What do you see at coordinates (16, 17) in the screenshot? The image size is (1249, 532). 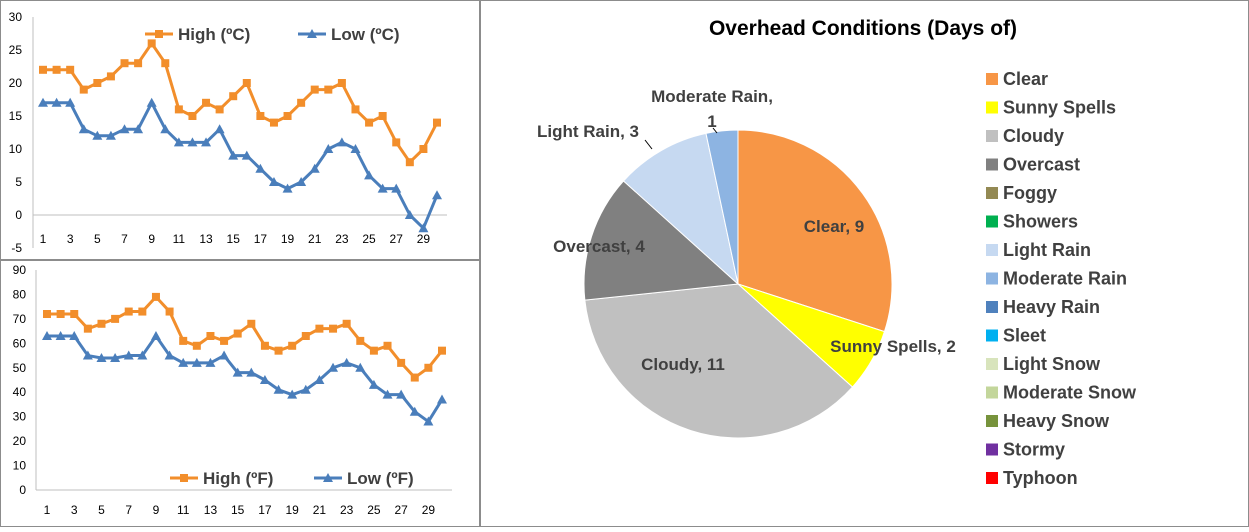 I see `celsius-y-tick-label: 30` at bounding box center [16, 17].